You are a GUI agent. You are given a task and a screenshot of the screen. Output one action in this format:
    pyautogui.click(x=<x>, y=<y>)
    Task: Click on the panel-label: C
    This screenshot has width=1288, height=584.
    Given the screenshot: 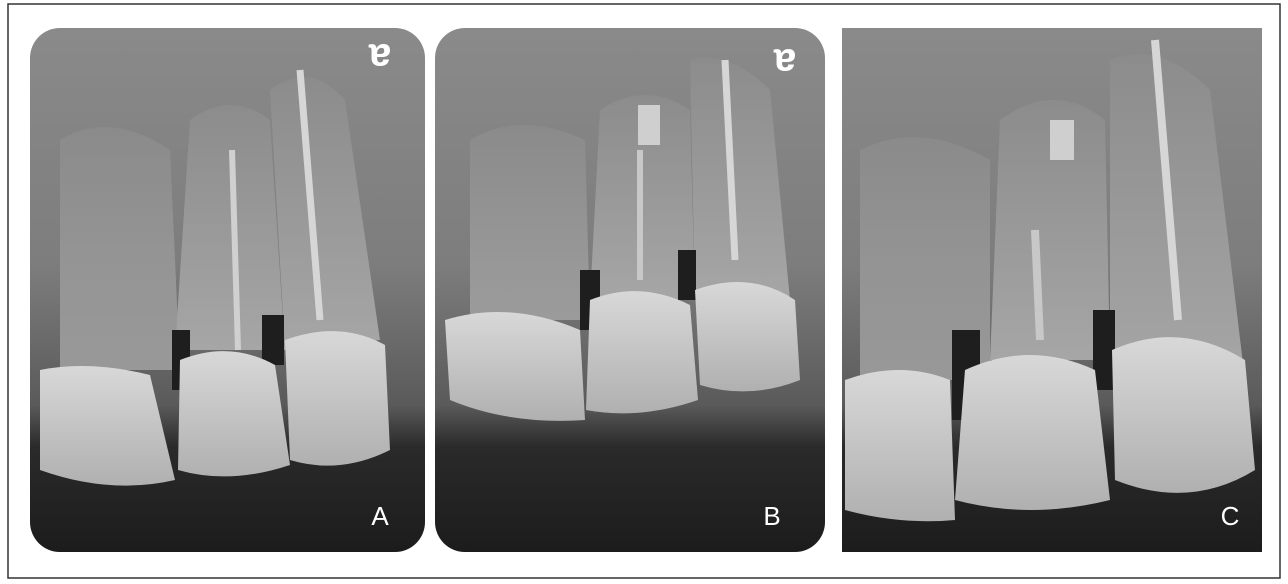 What is the action you would take?
    pyautogui.click(x=1230, y=516)
    